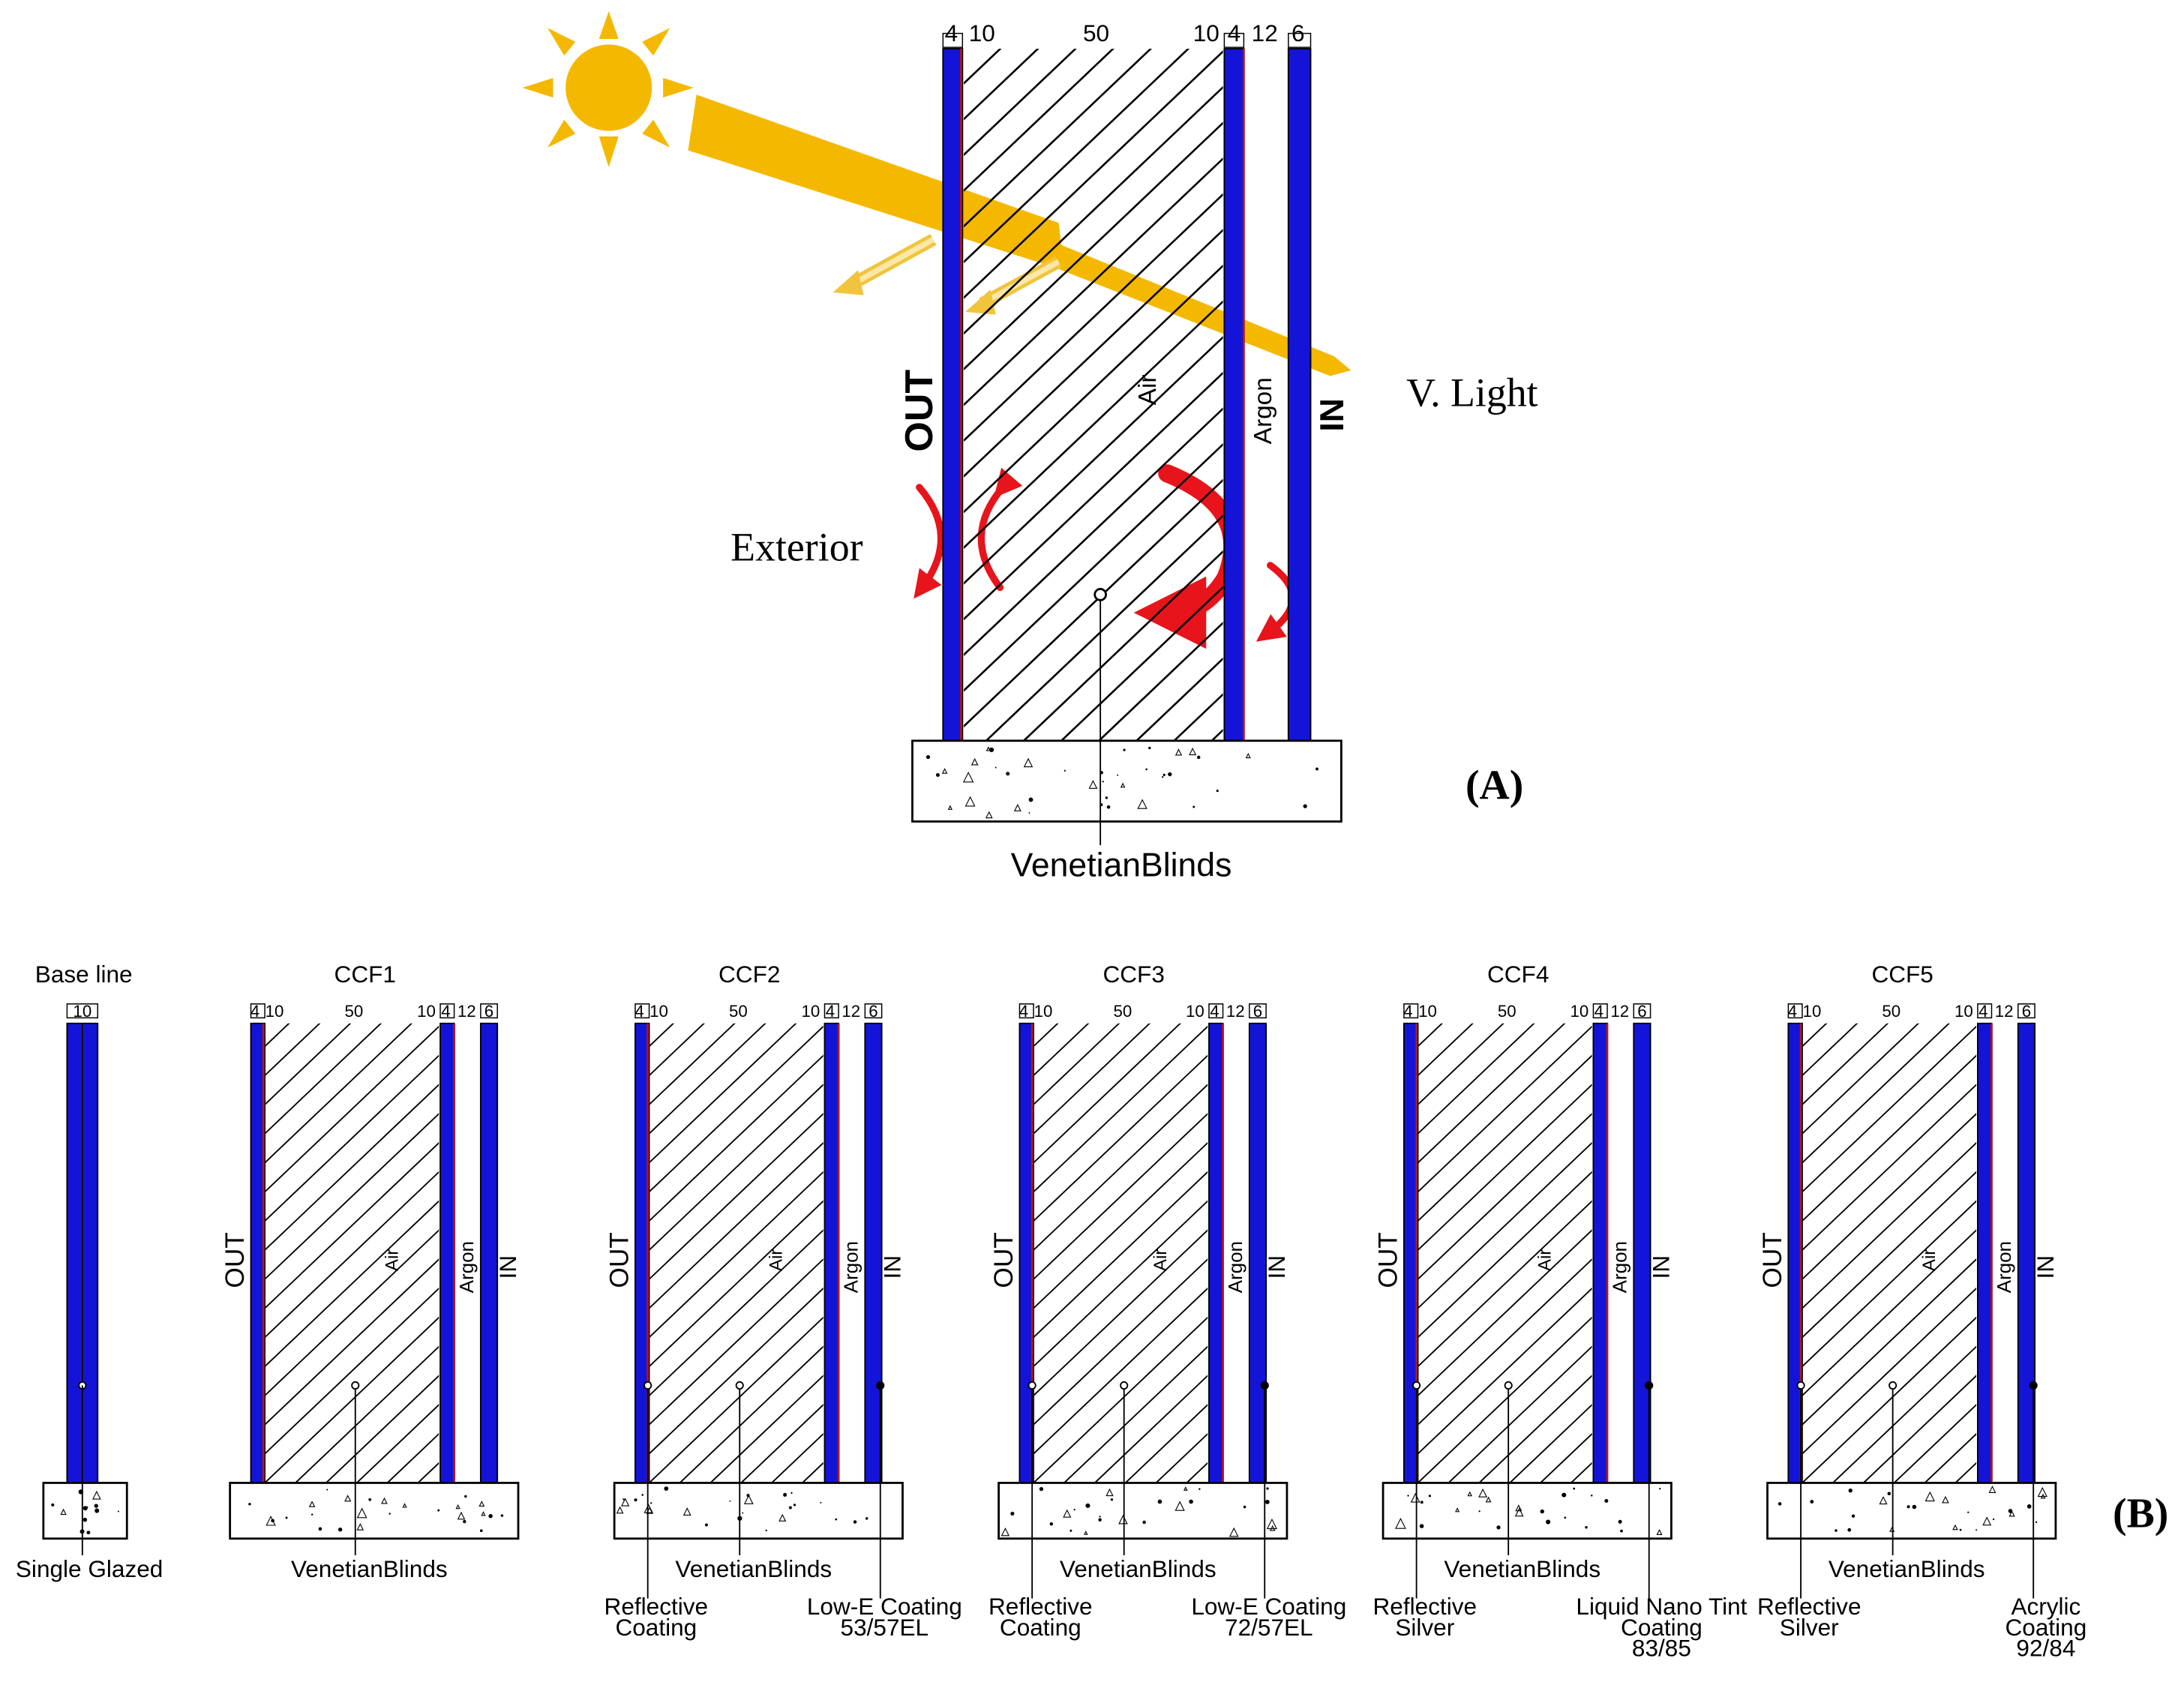  Describe the element at coordinates (1812, 1011) in the screenshot. I see `dimension-label: 10` at that location.